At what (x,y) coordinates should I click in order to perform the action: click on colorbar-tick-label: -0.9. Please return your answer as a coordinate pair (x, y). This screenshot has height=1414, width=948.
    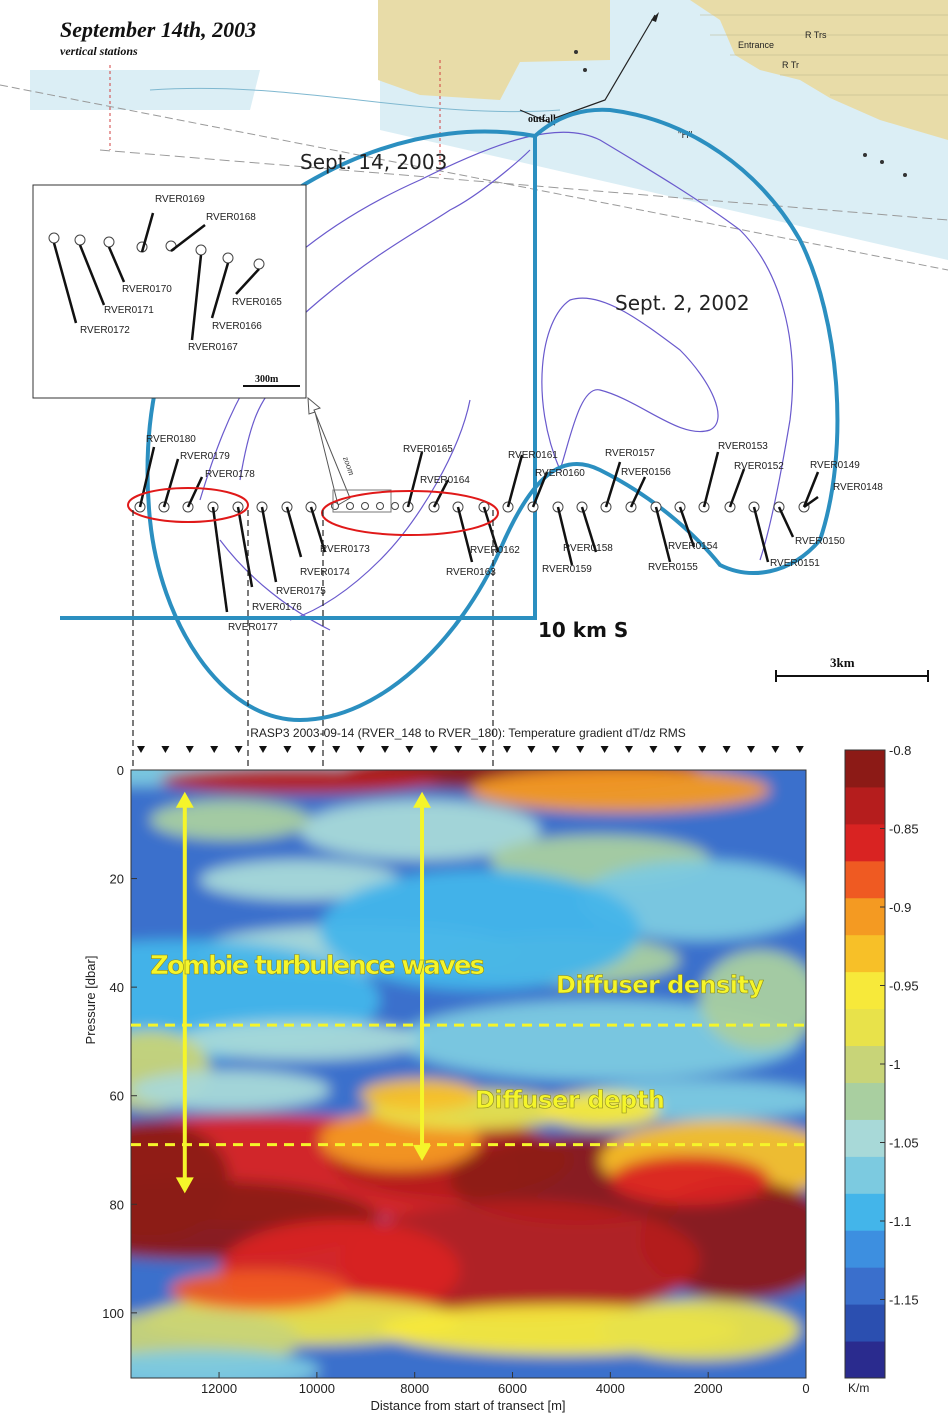
    Looking at the image, I should click on (900, 907).